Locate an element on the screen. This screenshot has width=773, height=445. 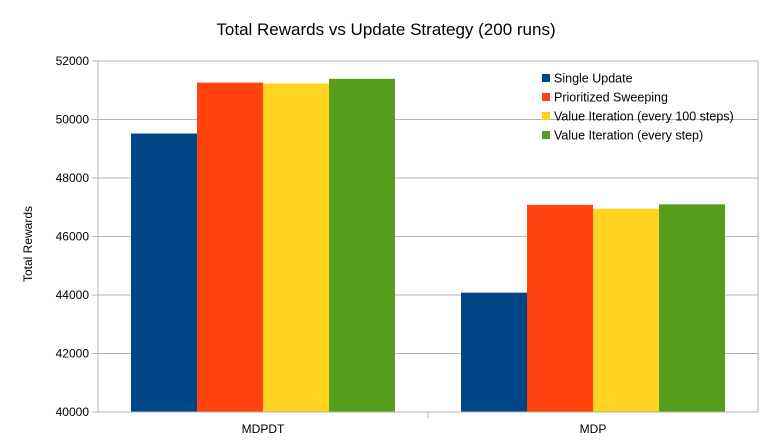
x-tick-labels: MDPDT MDP is located at coordinates (424, 429).